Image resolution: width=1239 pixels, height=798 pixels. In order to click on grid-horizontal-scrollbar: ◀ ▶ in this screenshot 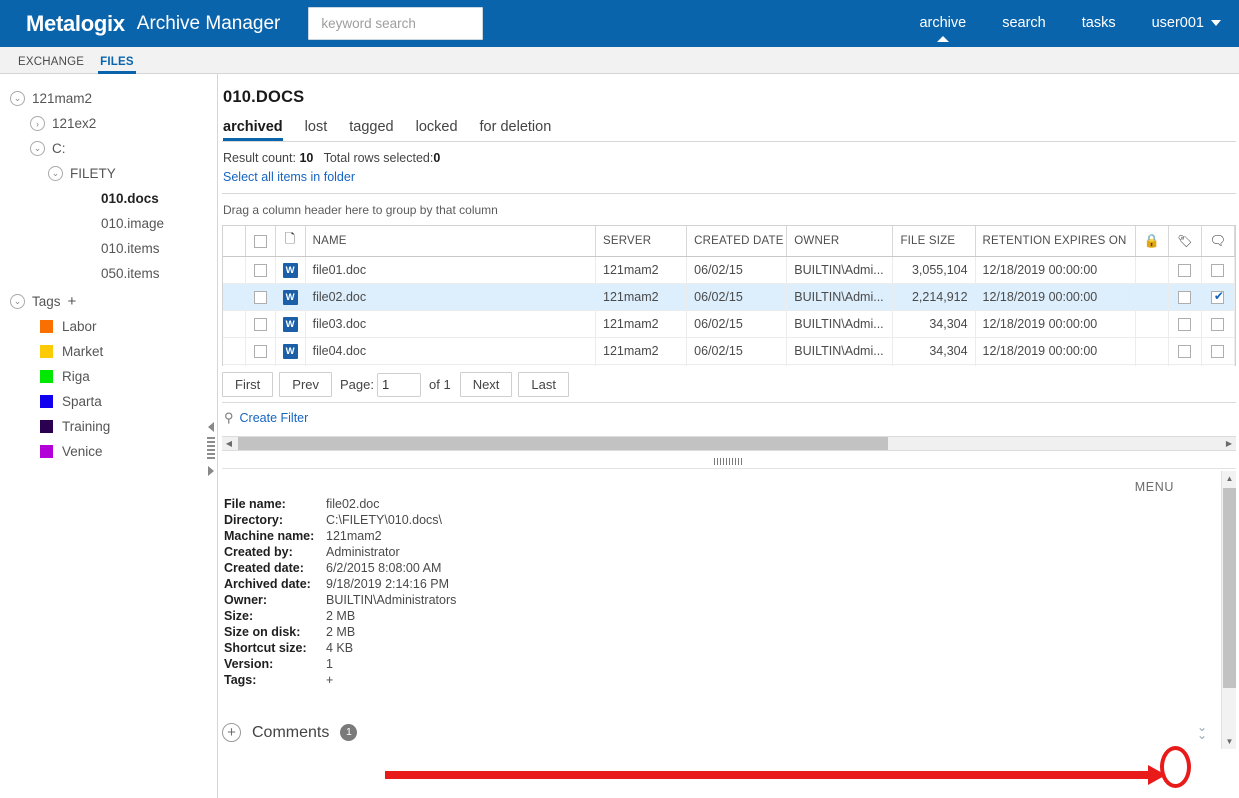, I will do `click(729, 443)`.